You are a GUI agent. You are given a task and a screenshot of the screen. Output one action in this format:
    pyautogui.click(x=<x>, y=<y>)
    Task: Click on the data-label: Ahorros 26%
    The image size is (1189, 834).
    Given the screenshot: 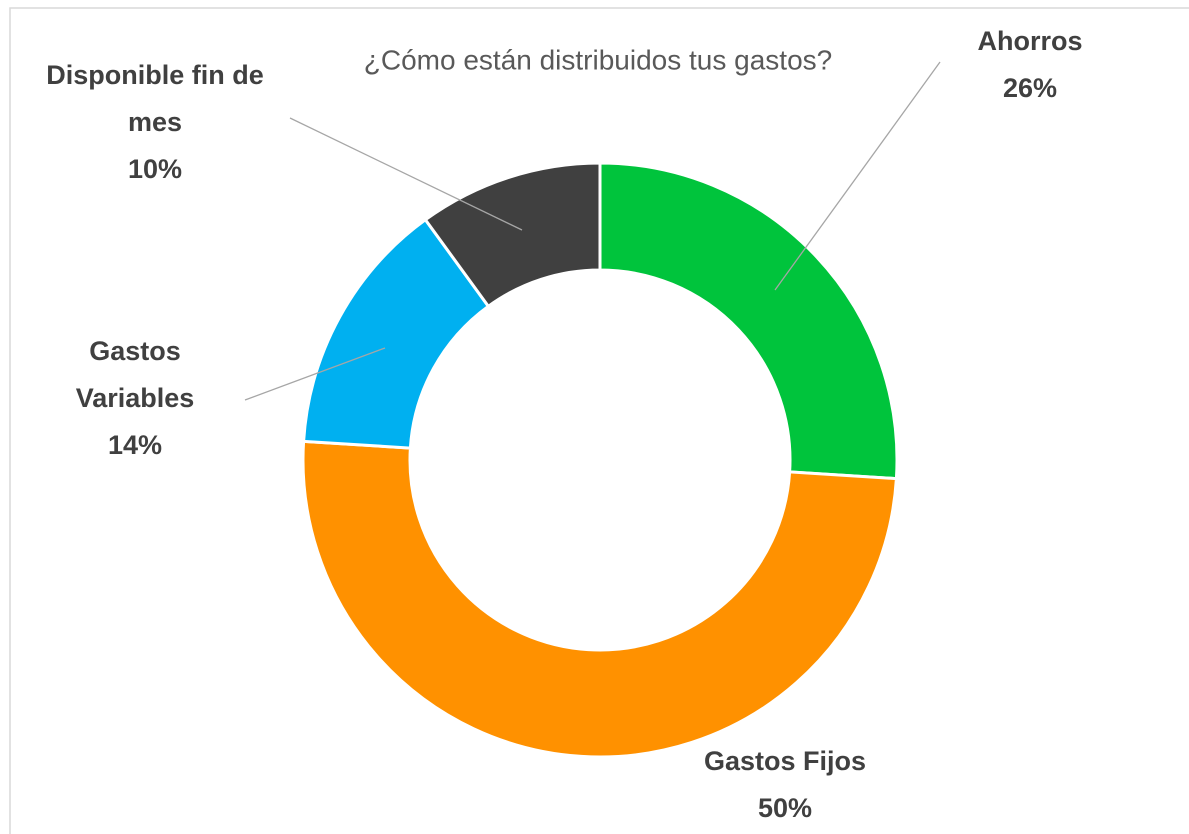 What is the action you would take?
    pyautogui.click(x=1030, y=65)
    